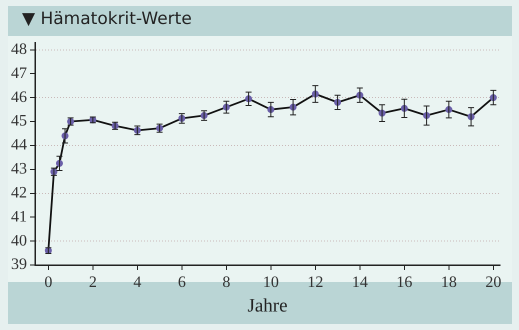  Describe the element at coordinates (19, 193) in the screenshot. I see `y-tick-label: 42` at that location.